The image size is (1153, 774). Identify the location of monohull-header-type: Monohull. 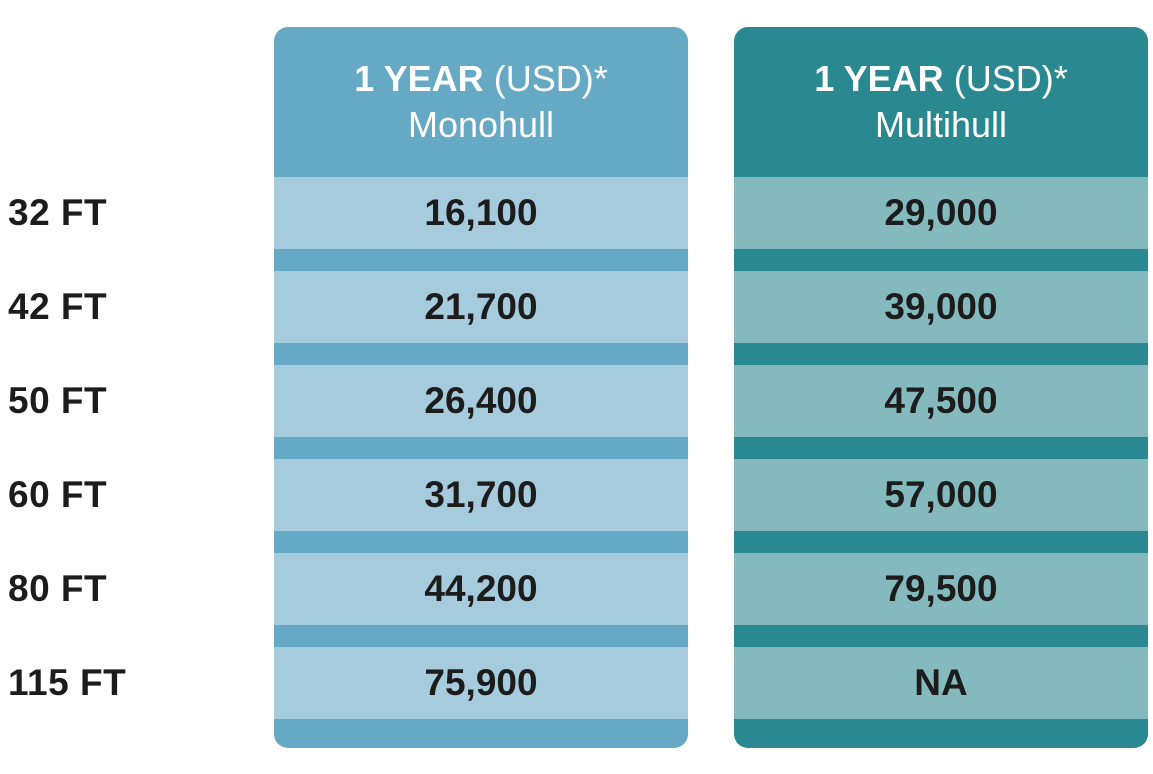
(481, 124).